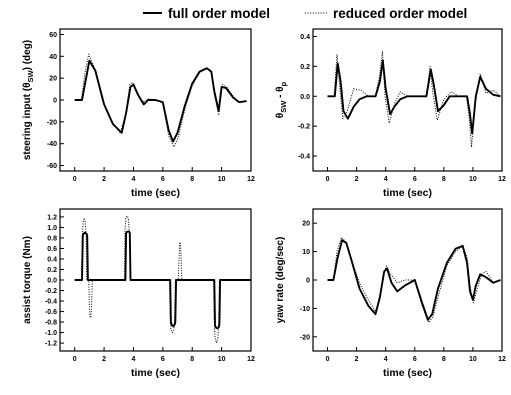  I want to click on legend: full order model reduced order model, so click(305, 13).